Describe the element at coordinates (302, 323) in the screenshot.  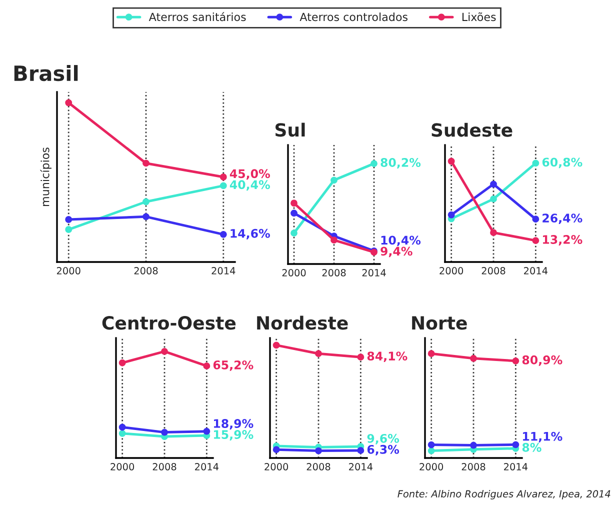
I see `chart-title: Nordeste` at that location.